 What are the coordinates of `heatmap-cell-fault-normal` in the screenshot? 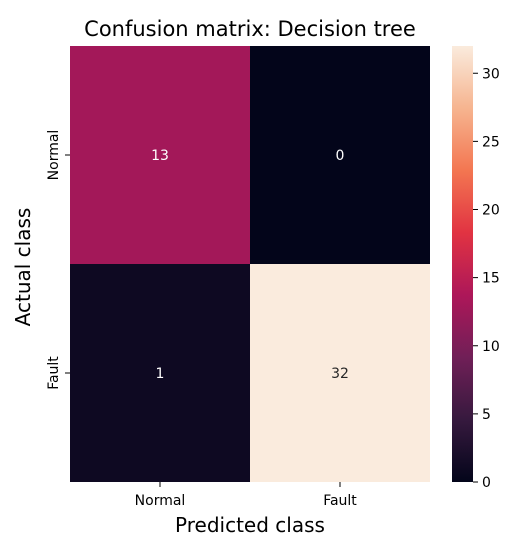 It's located at (160, 373).